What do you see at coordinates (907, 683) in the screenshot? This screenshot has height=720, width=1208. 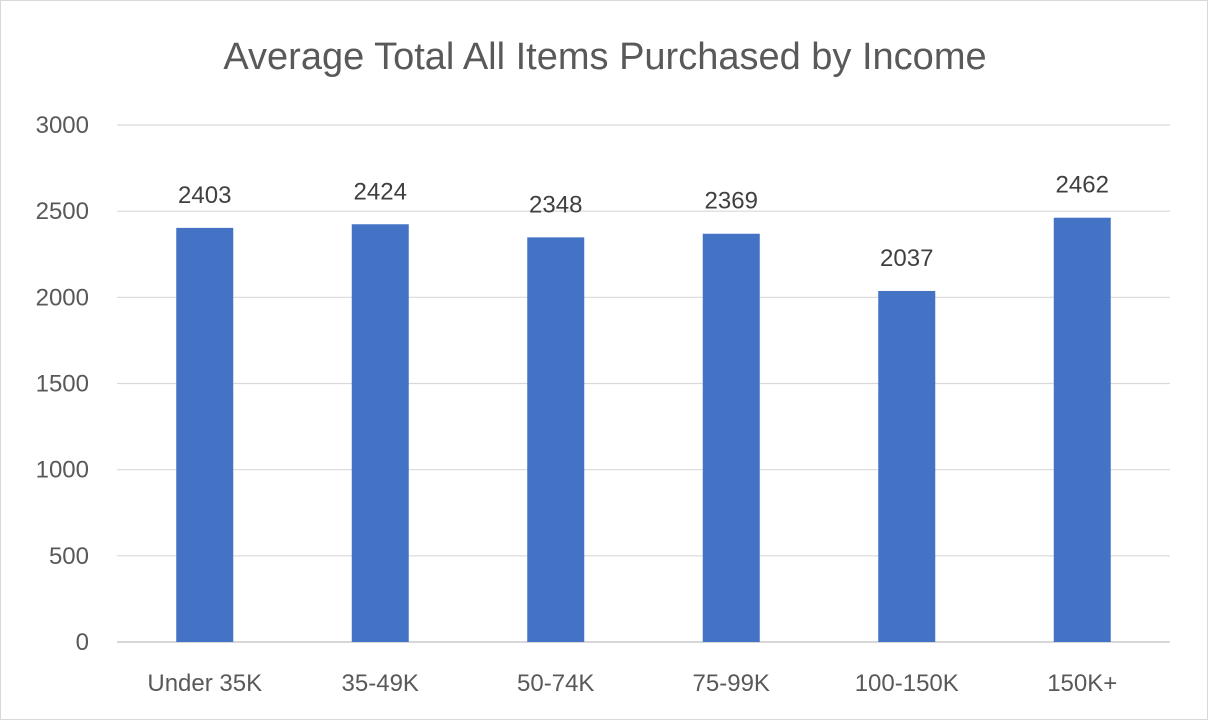 I see `x-tick-label: 100-150K` at bounding box center [907, 683].